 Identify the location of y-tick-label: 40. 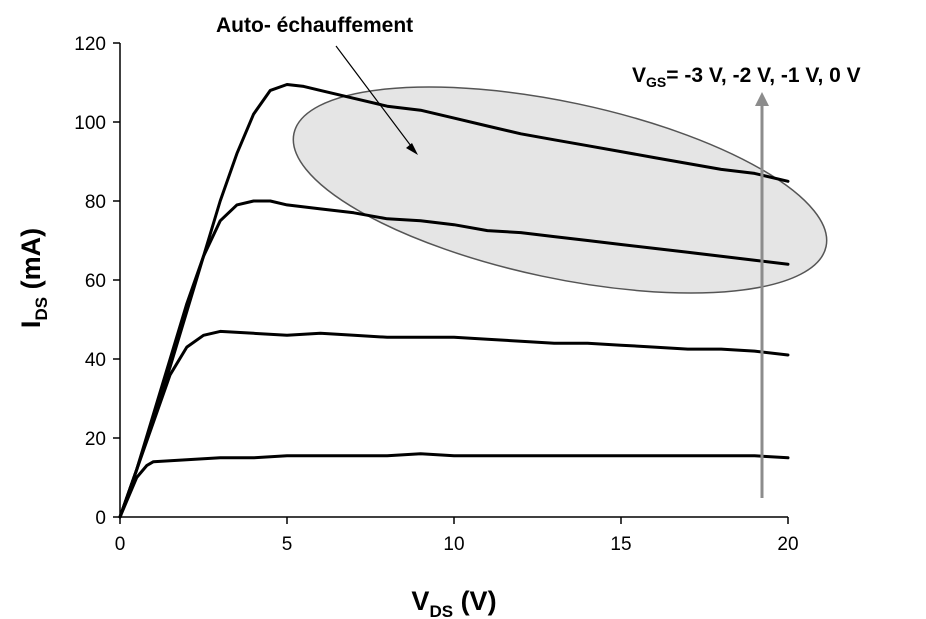
(95, 360).